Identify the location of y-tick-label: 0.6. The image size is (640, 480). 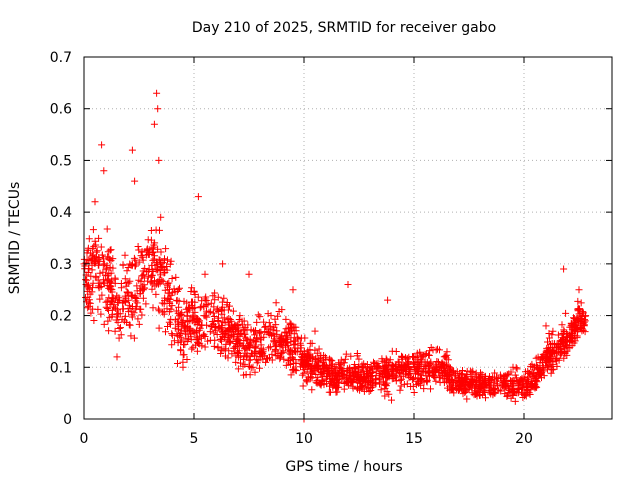
(61, 110).